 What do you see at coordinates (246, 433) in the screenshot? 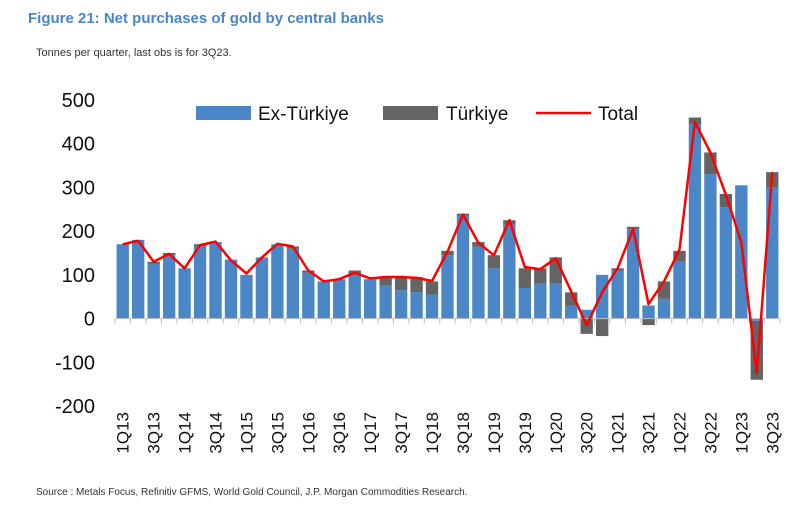
I see `x-tick-label: 1Q15` at bounding box center [246, 433].